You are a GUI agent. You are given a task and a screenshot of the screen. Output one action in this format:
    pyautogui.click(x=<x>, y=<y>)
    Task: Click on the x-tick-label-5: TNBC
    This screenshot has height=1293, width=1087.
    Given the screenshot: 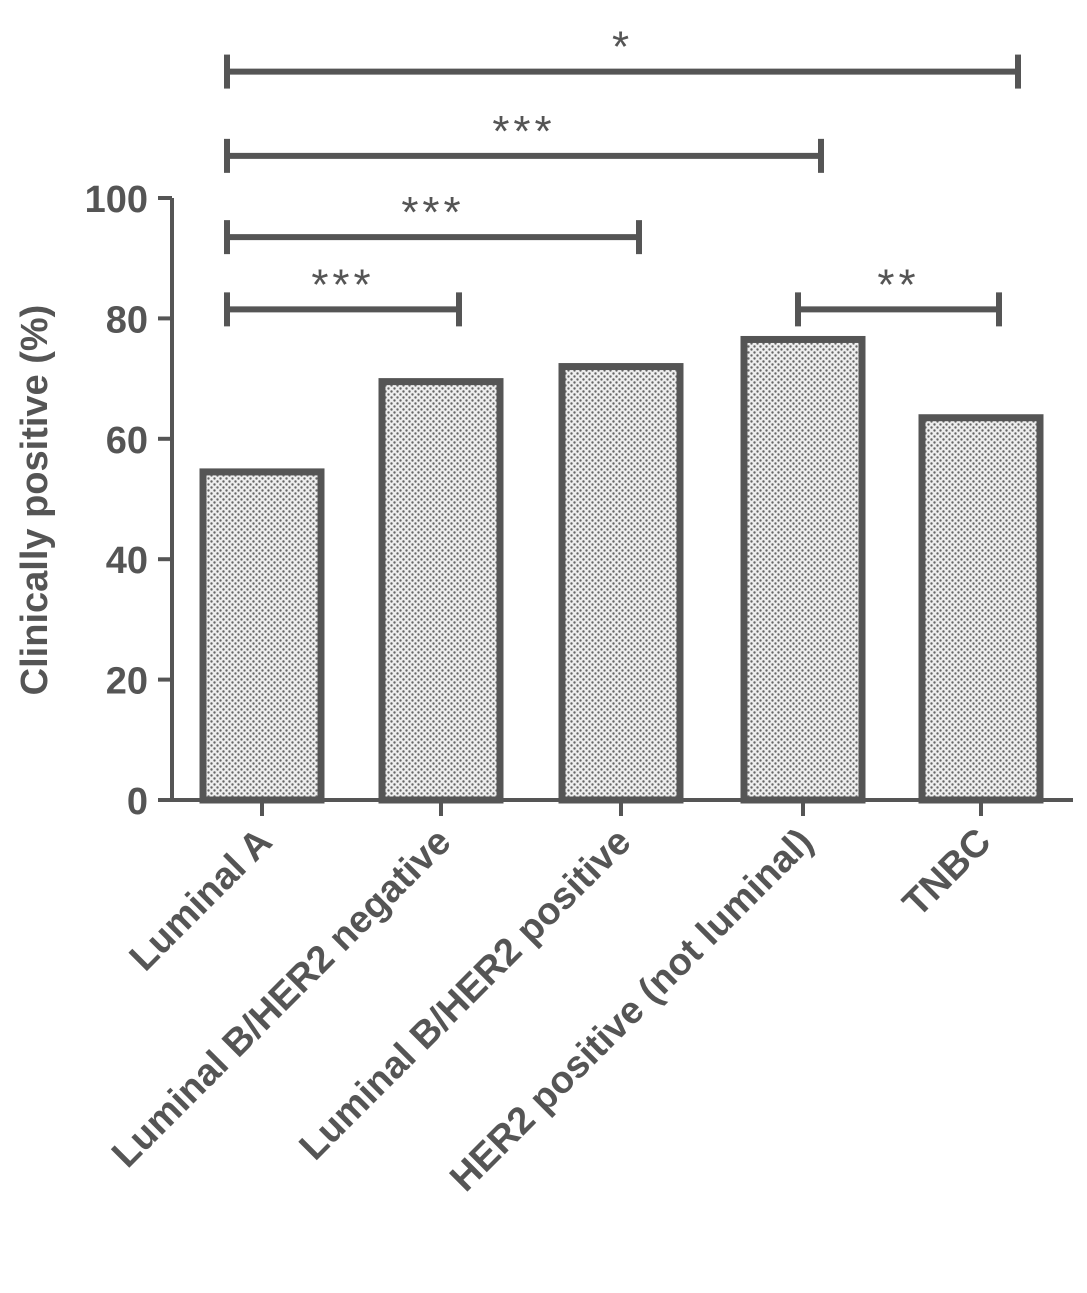 What is the action you would take?
    pyautogui.click(x=947, y=873)
    